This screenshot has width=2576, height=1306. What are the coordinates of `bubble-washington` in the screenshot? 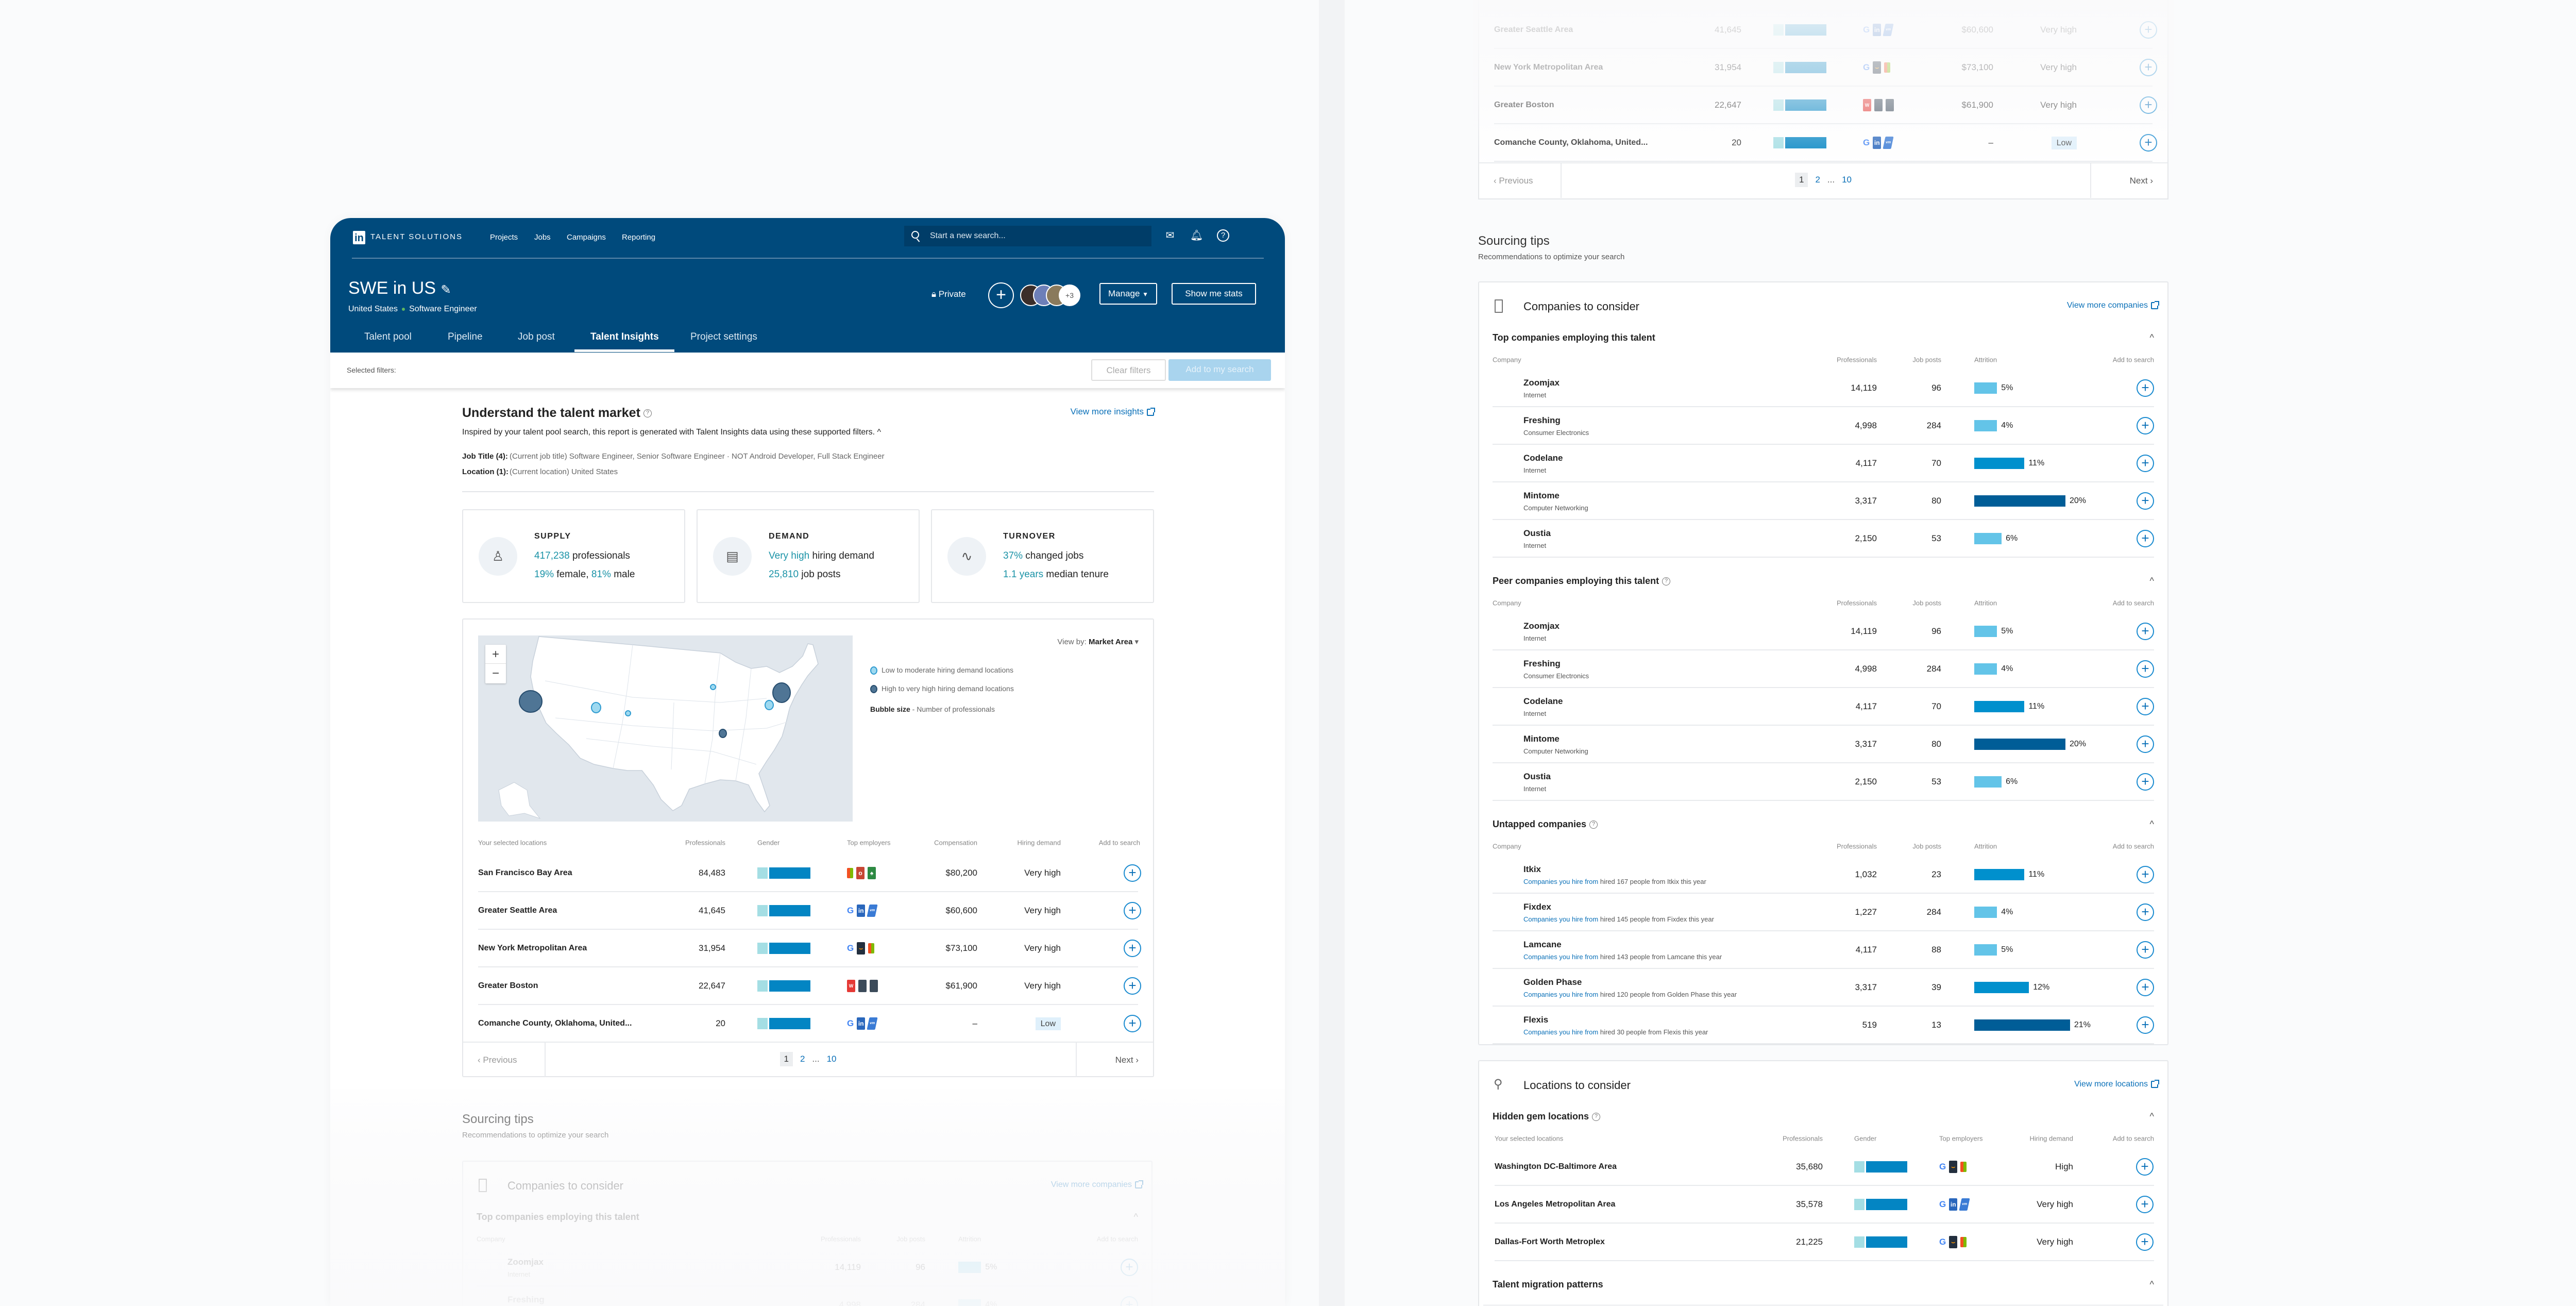 It's located at (769, 705).